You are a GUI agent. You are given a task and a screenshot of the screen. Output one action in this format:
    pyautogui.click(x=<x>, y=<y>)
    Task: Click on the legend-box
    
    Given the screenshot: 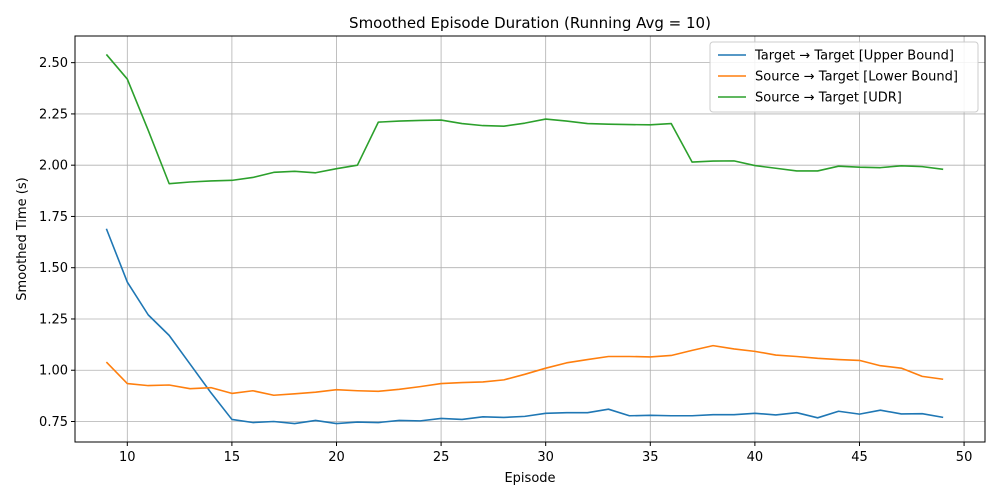 What is the action you would take?
    pyautogui.click(x=844, y=77)
    